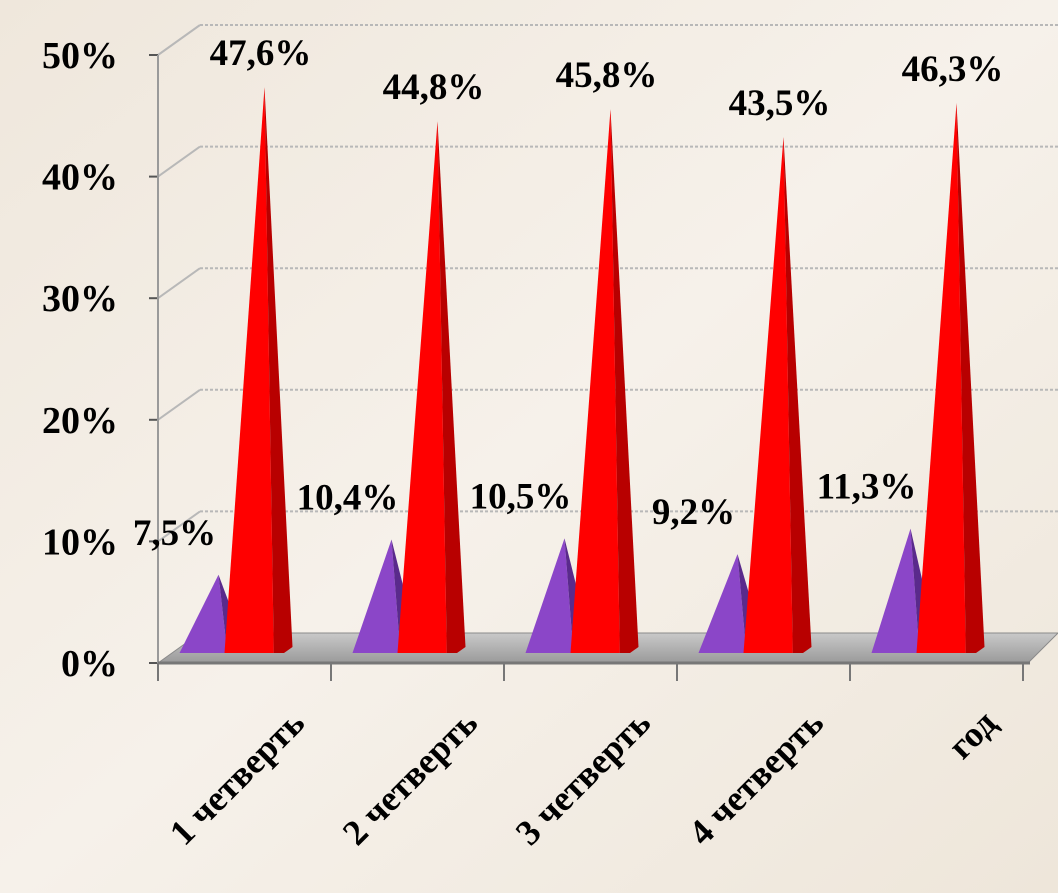 Image resolution: width=1058 pixels, height=893 pixels. What do you see at coordinates (80, 421) in the screenshot?
I see `y-tick-label: 20%` at bounding box center [80, 421].